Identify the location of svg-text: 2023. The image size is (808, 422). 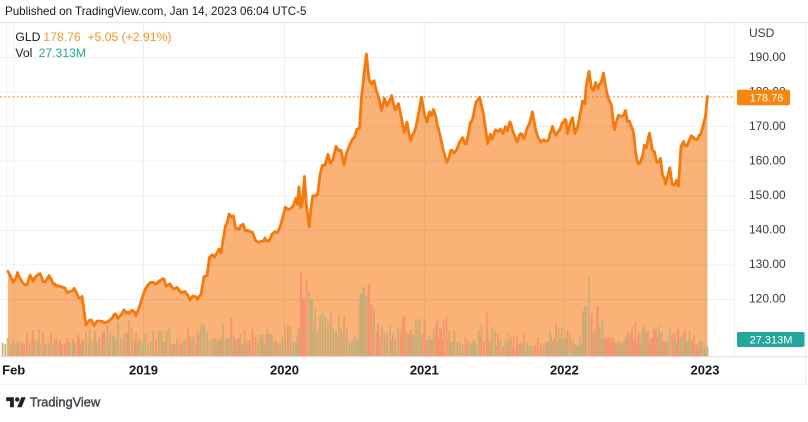
(705, 370).